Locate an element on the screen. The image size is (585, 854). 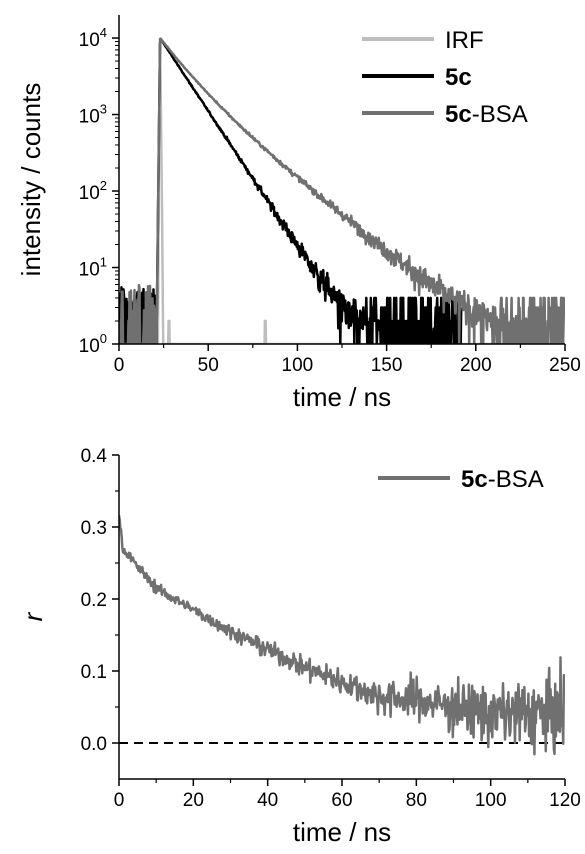
legend-label: IRF is located at coordinates (464, 40).